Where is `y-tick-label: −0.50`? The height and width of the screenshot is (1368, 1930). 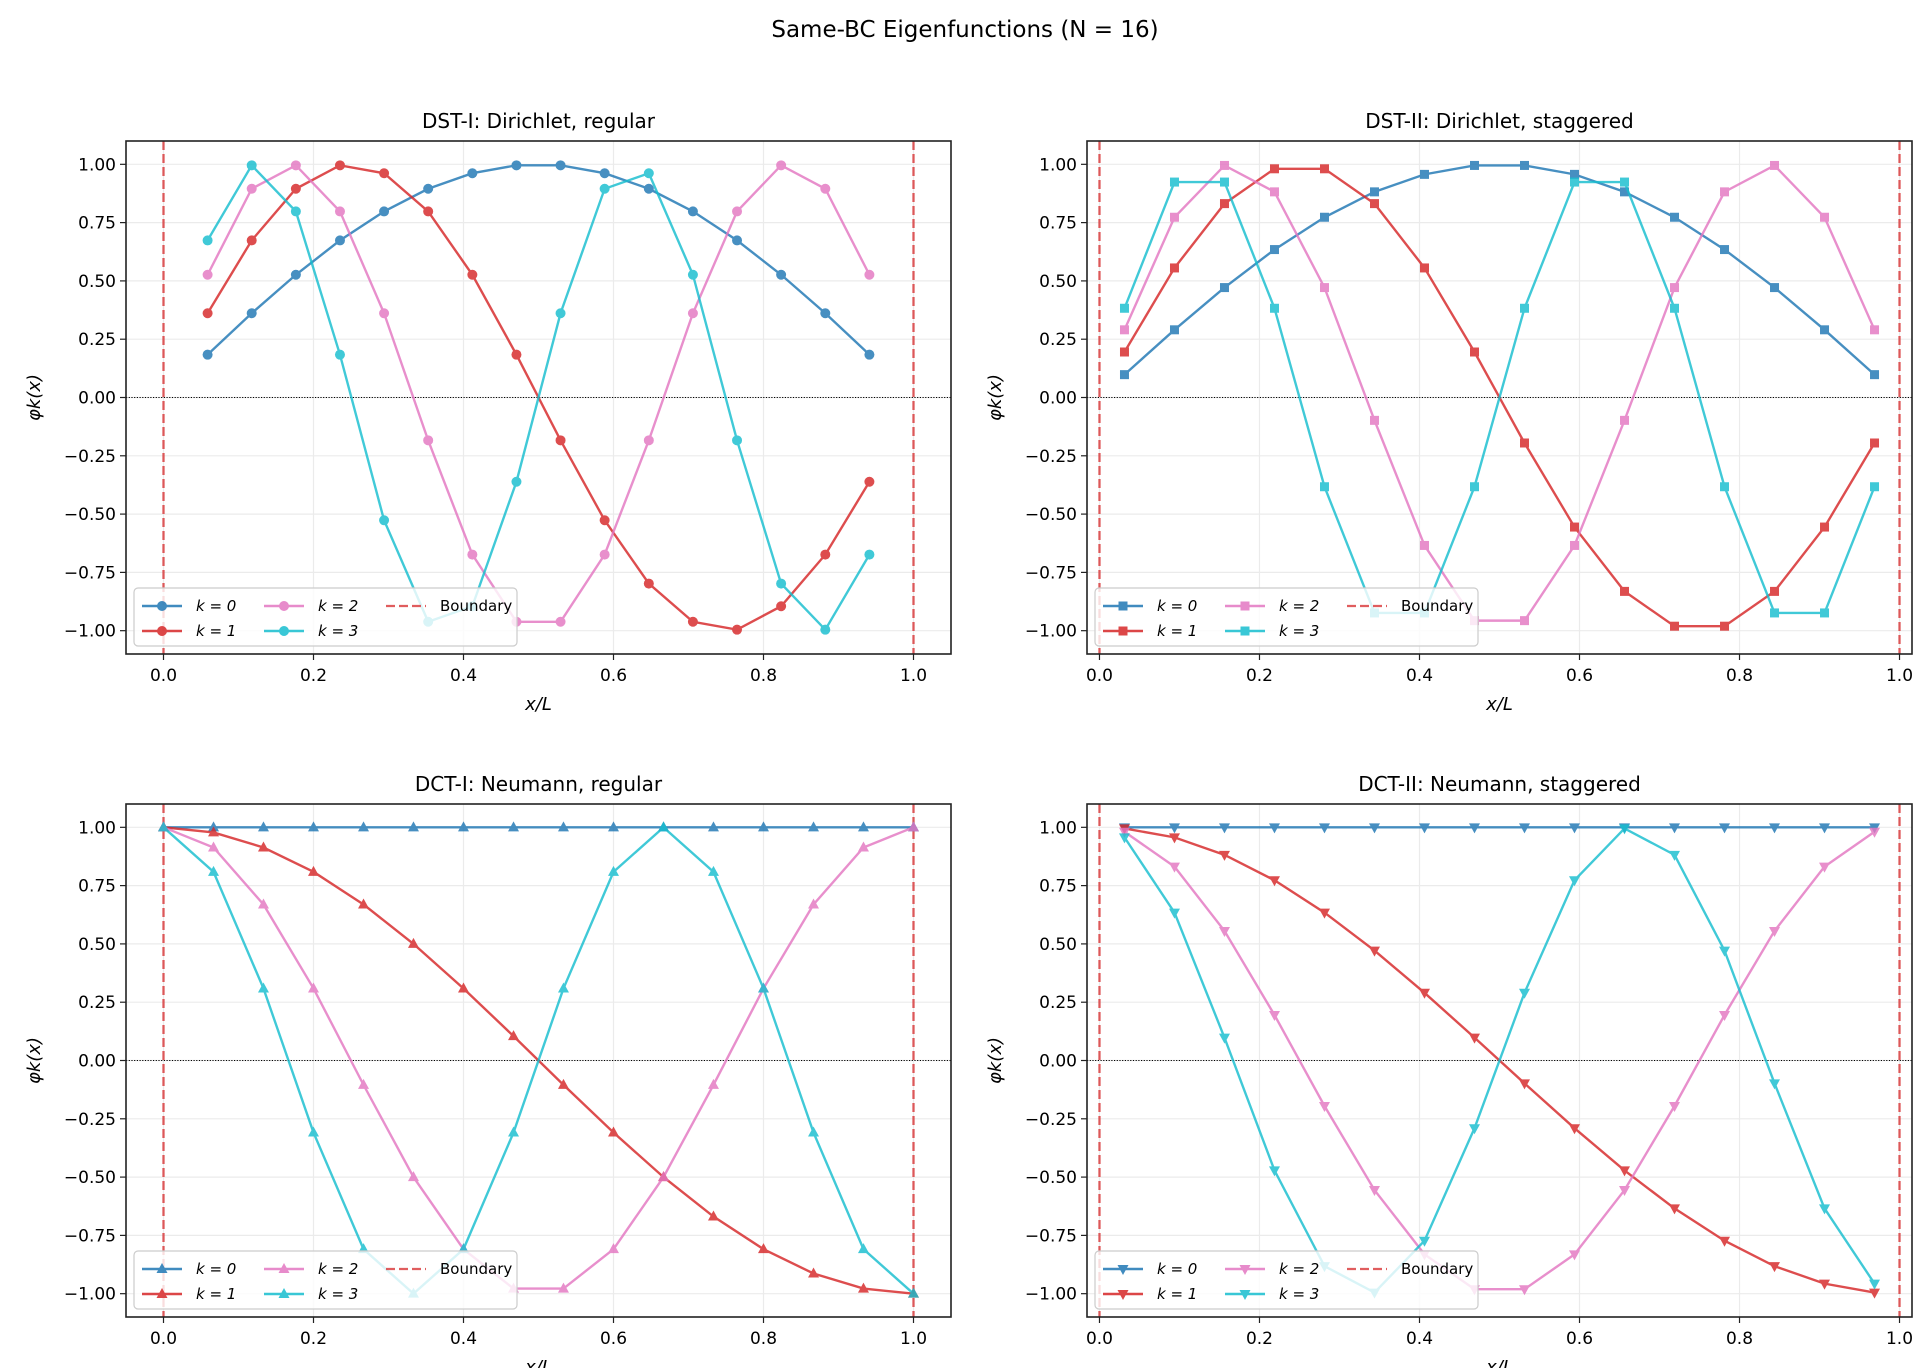
y-tick-label: −0.50 is located at coordinates (90, 1178).